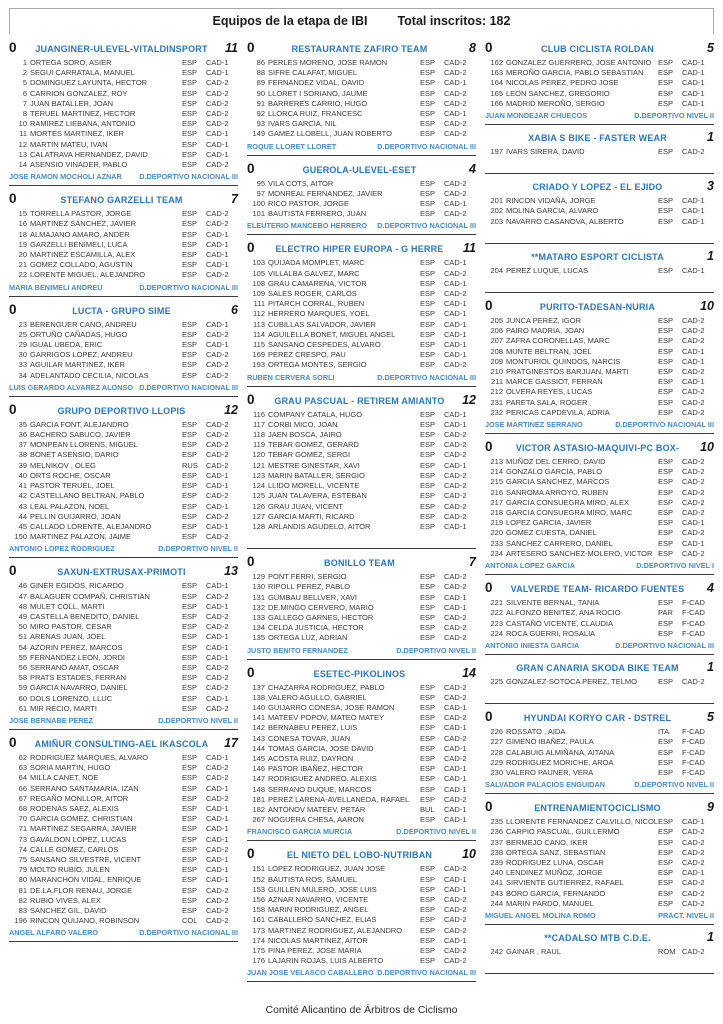 The width and height of the screenshot is (723, 1024). What do you see at coordinates (260, 93) in the screenshot?
I see `rider-number: 90` at bounding box center [260, 93].